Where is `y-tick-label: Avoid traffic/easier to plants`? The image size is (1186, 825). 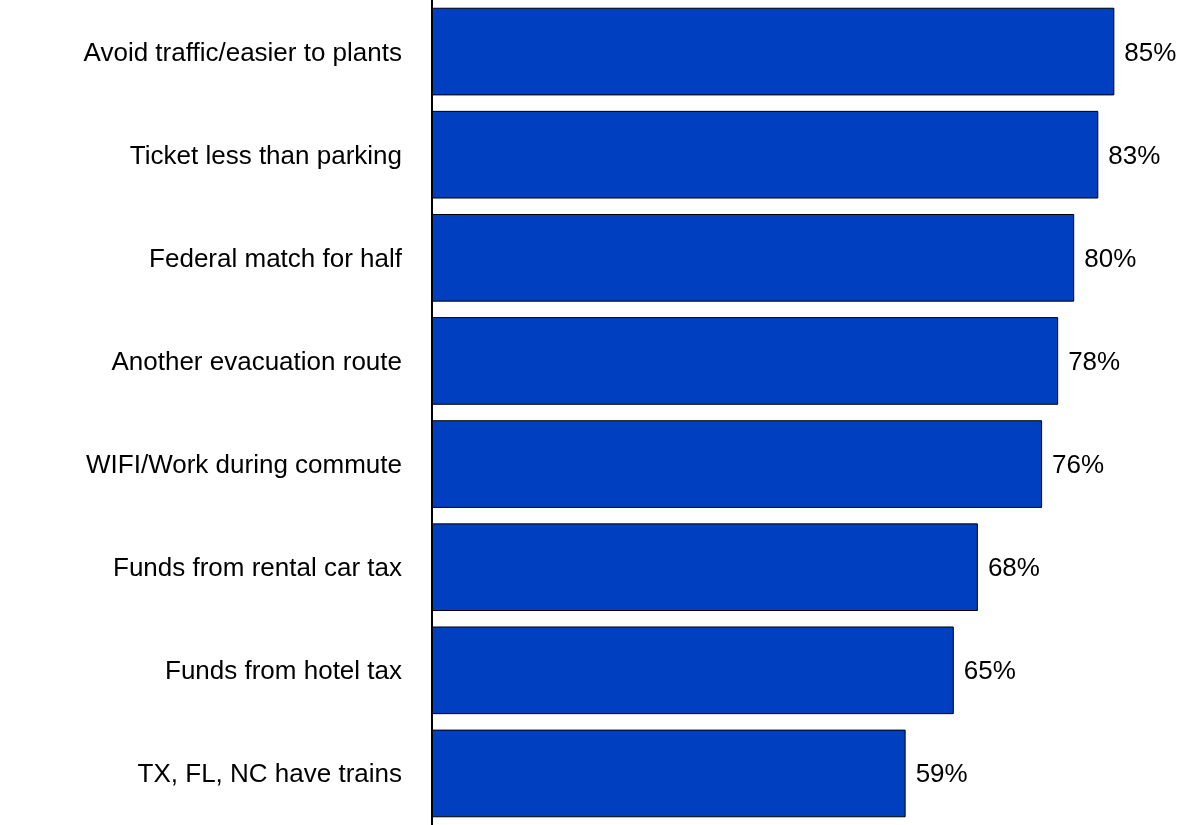
y-tick-label: Avoid traffic/easier to plants is located at coordinates (242, 51).